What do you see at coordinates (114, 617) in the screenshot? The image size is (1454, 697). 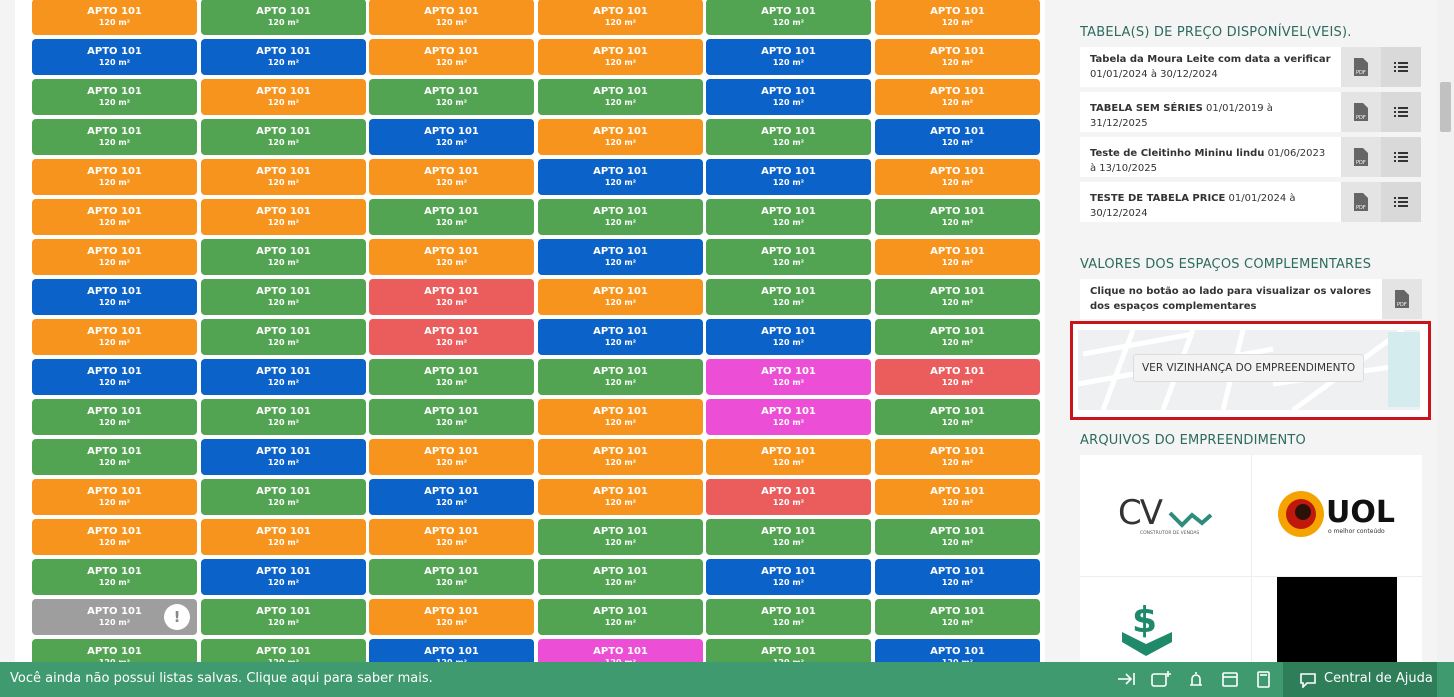 I see `unit-tile: APTO 101 120 m²!` at bounding box center [114, 617].